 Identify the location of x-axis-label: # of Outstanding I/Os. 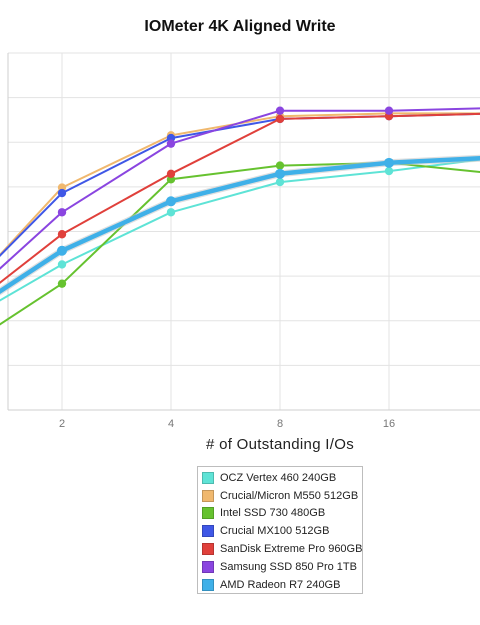
(280, 444).